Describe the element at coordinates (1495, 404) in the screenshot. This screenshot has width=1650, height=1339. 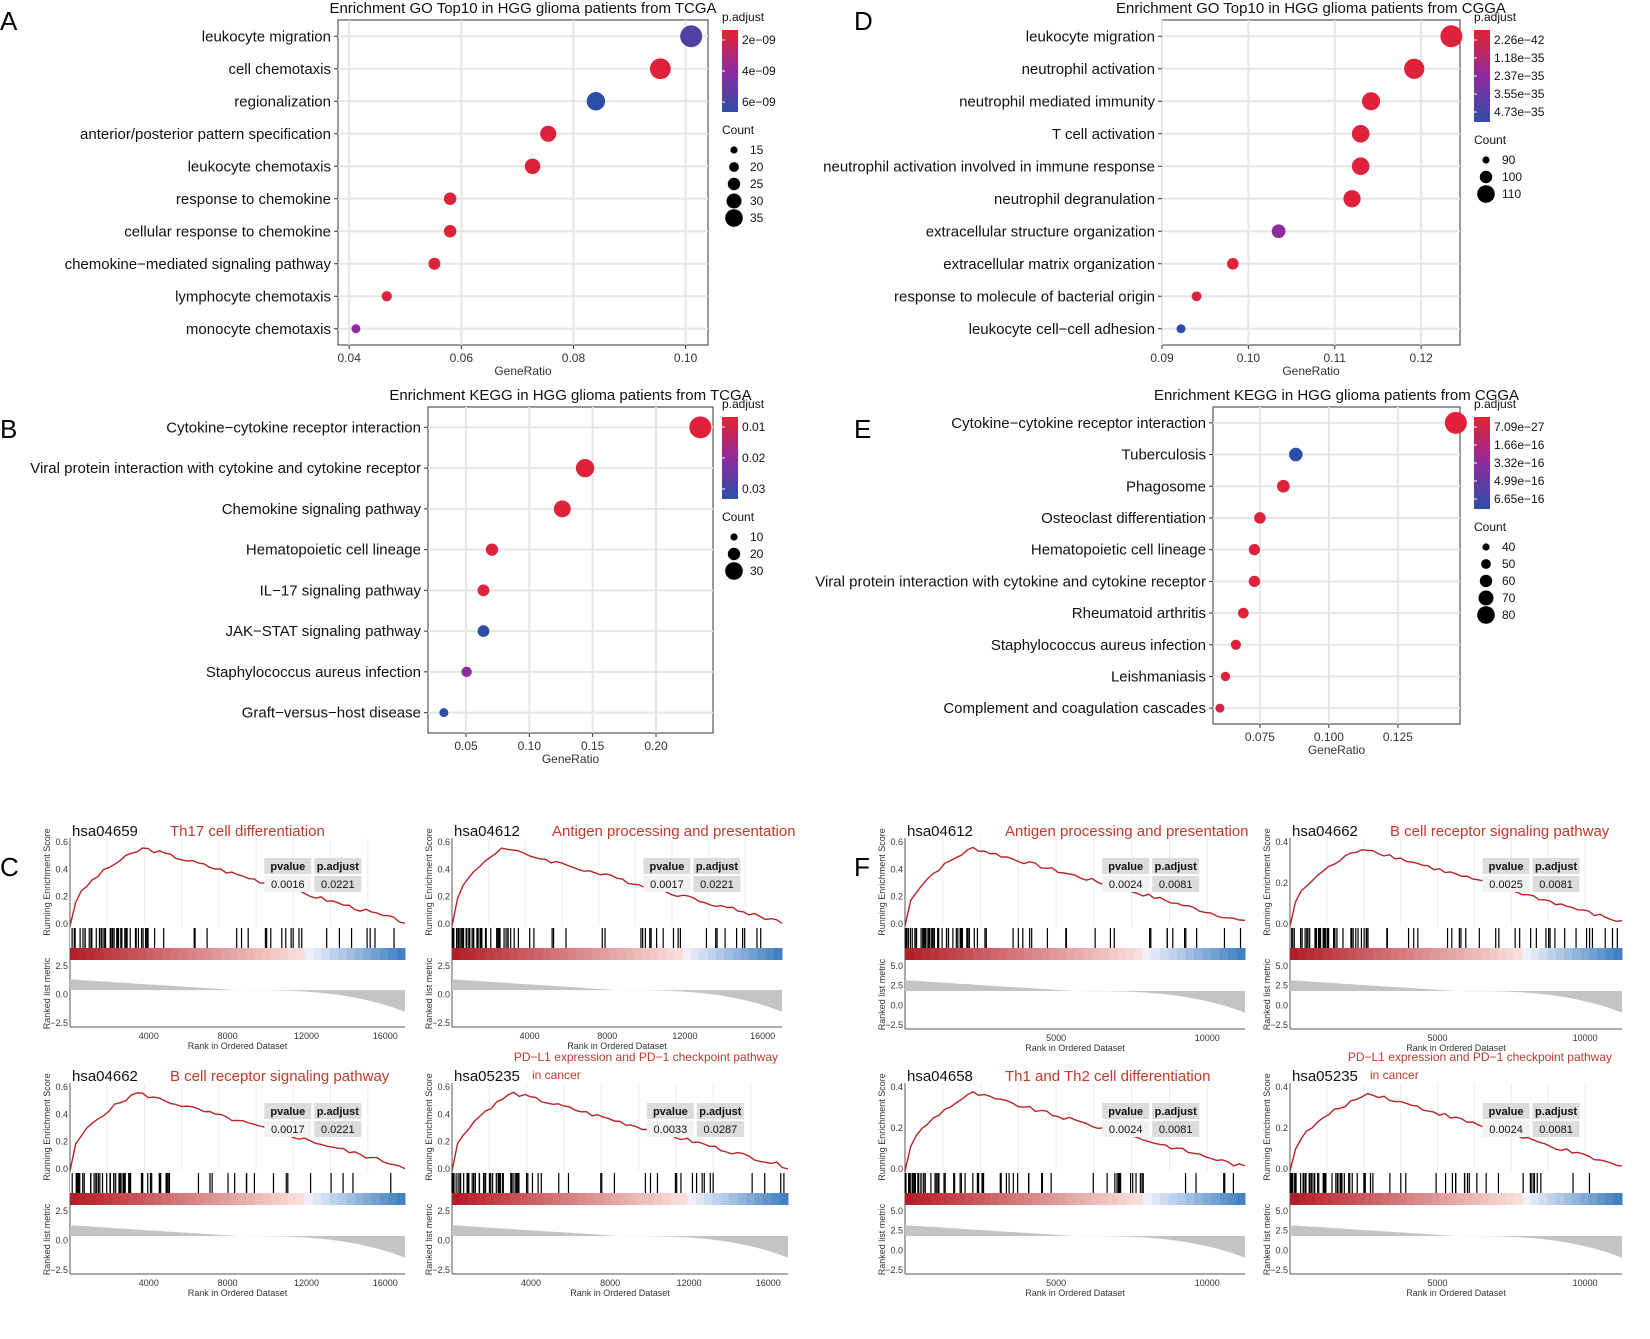
I see `padj-legend-title: p.adjust` at that location.